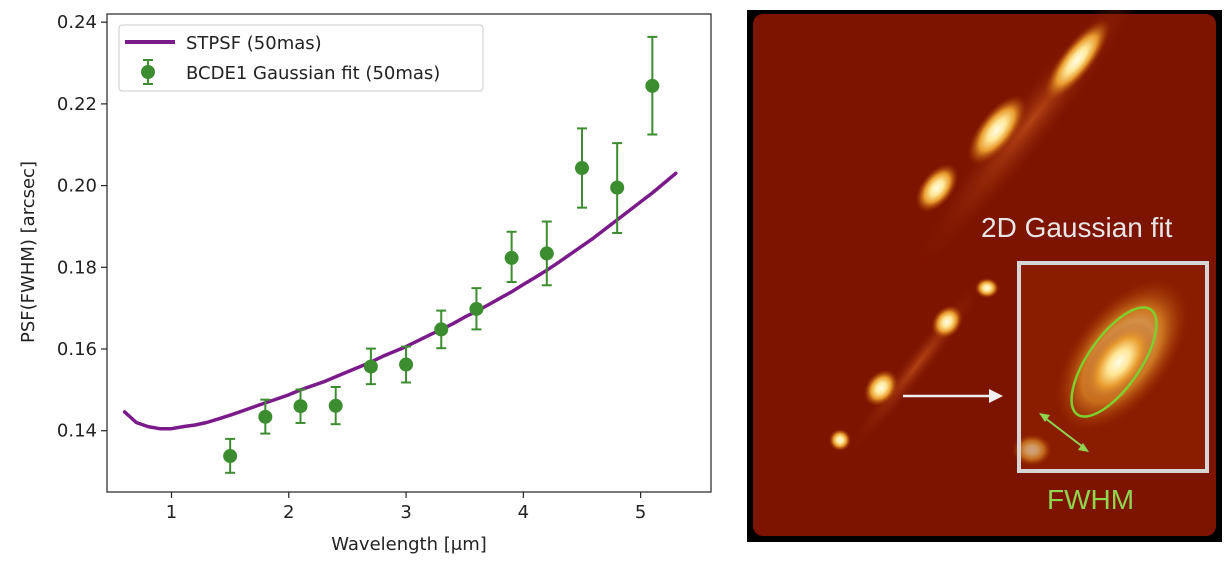 The width and height of the screenshot is (1228, 574). Describe the element at coordinates (996, 396) in the screenshot. I see `zoom-arrow-head` at that location.